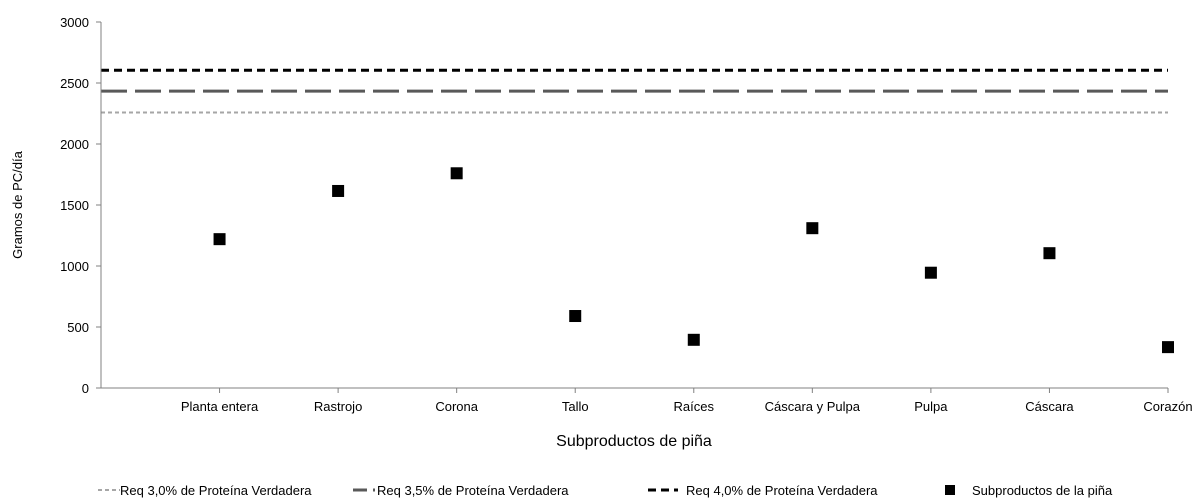 Image resolution: width=1198 pixels, height=498 pixels. Describe the element at coordinates (1042, 490) in the screenshot. I see `legend-label-subproductos: Subproductos de la piña` at that location.